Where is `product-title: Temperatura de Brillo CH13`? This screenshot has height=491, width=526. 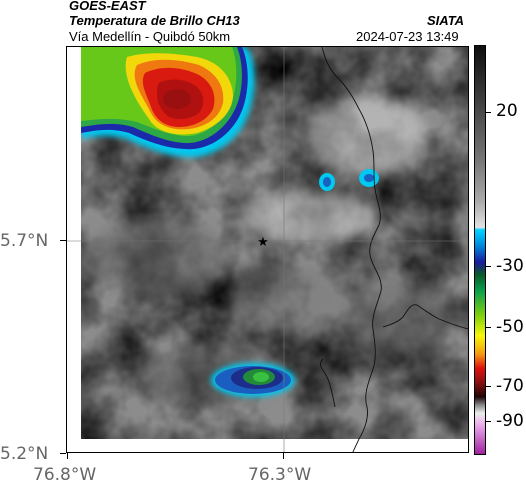
product-title: Temperatura de Brillo CH13 is located at coordinates (154, 20).